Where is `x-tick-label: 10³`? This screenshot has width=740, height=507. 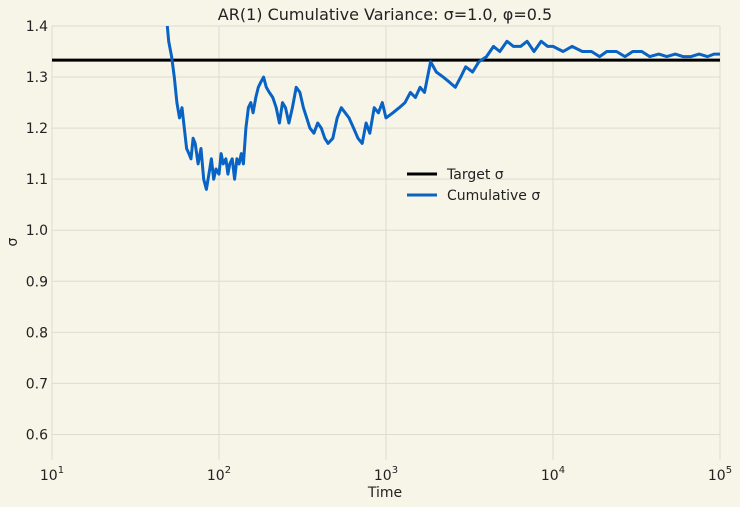
x-tick-label: 10³ is located at coordinates (386, 474).